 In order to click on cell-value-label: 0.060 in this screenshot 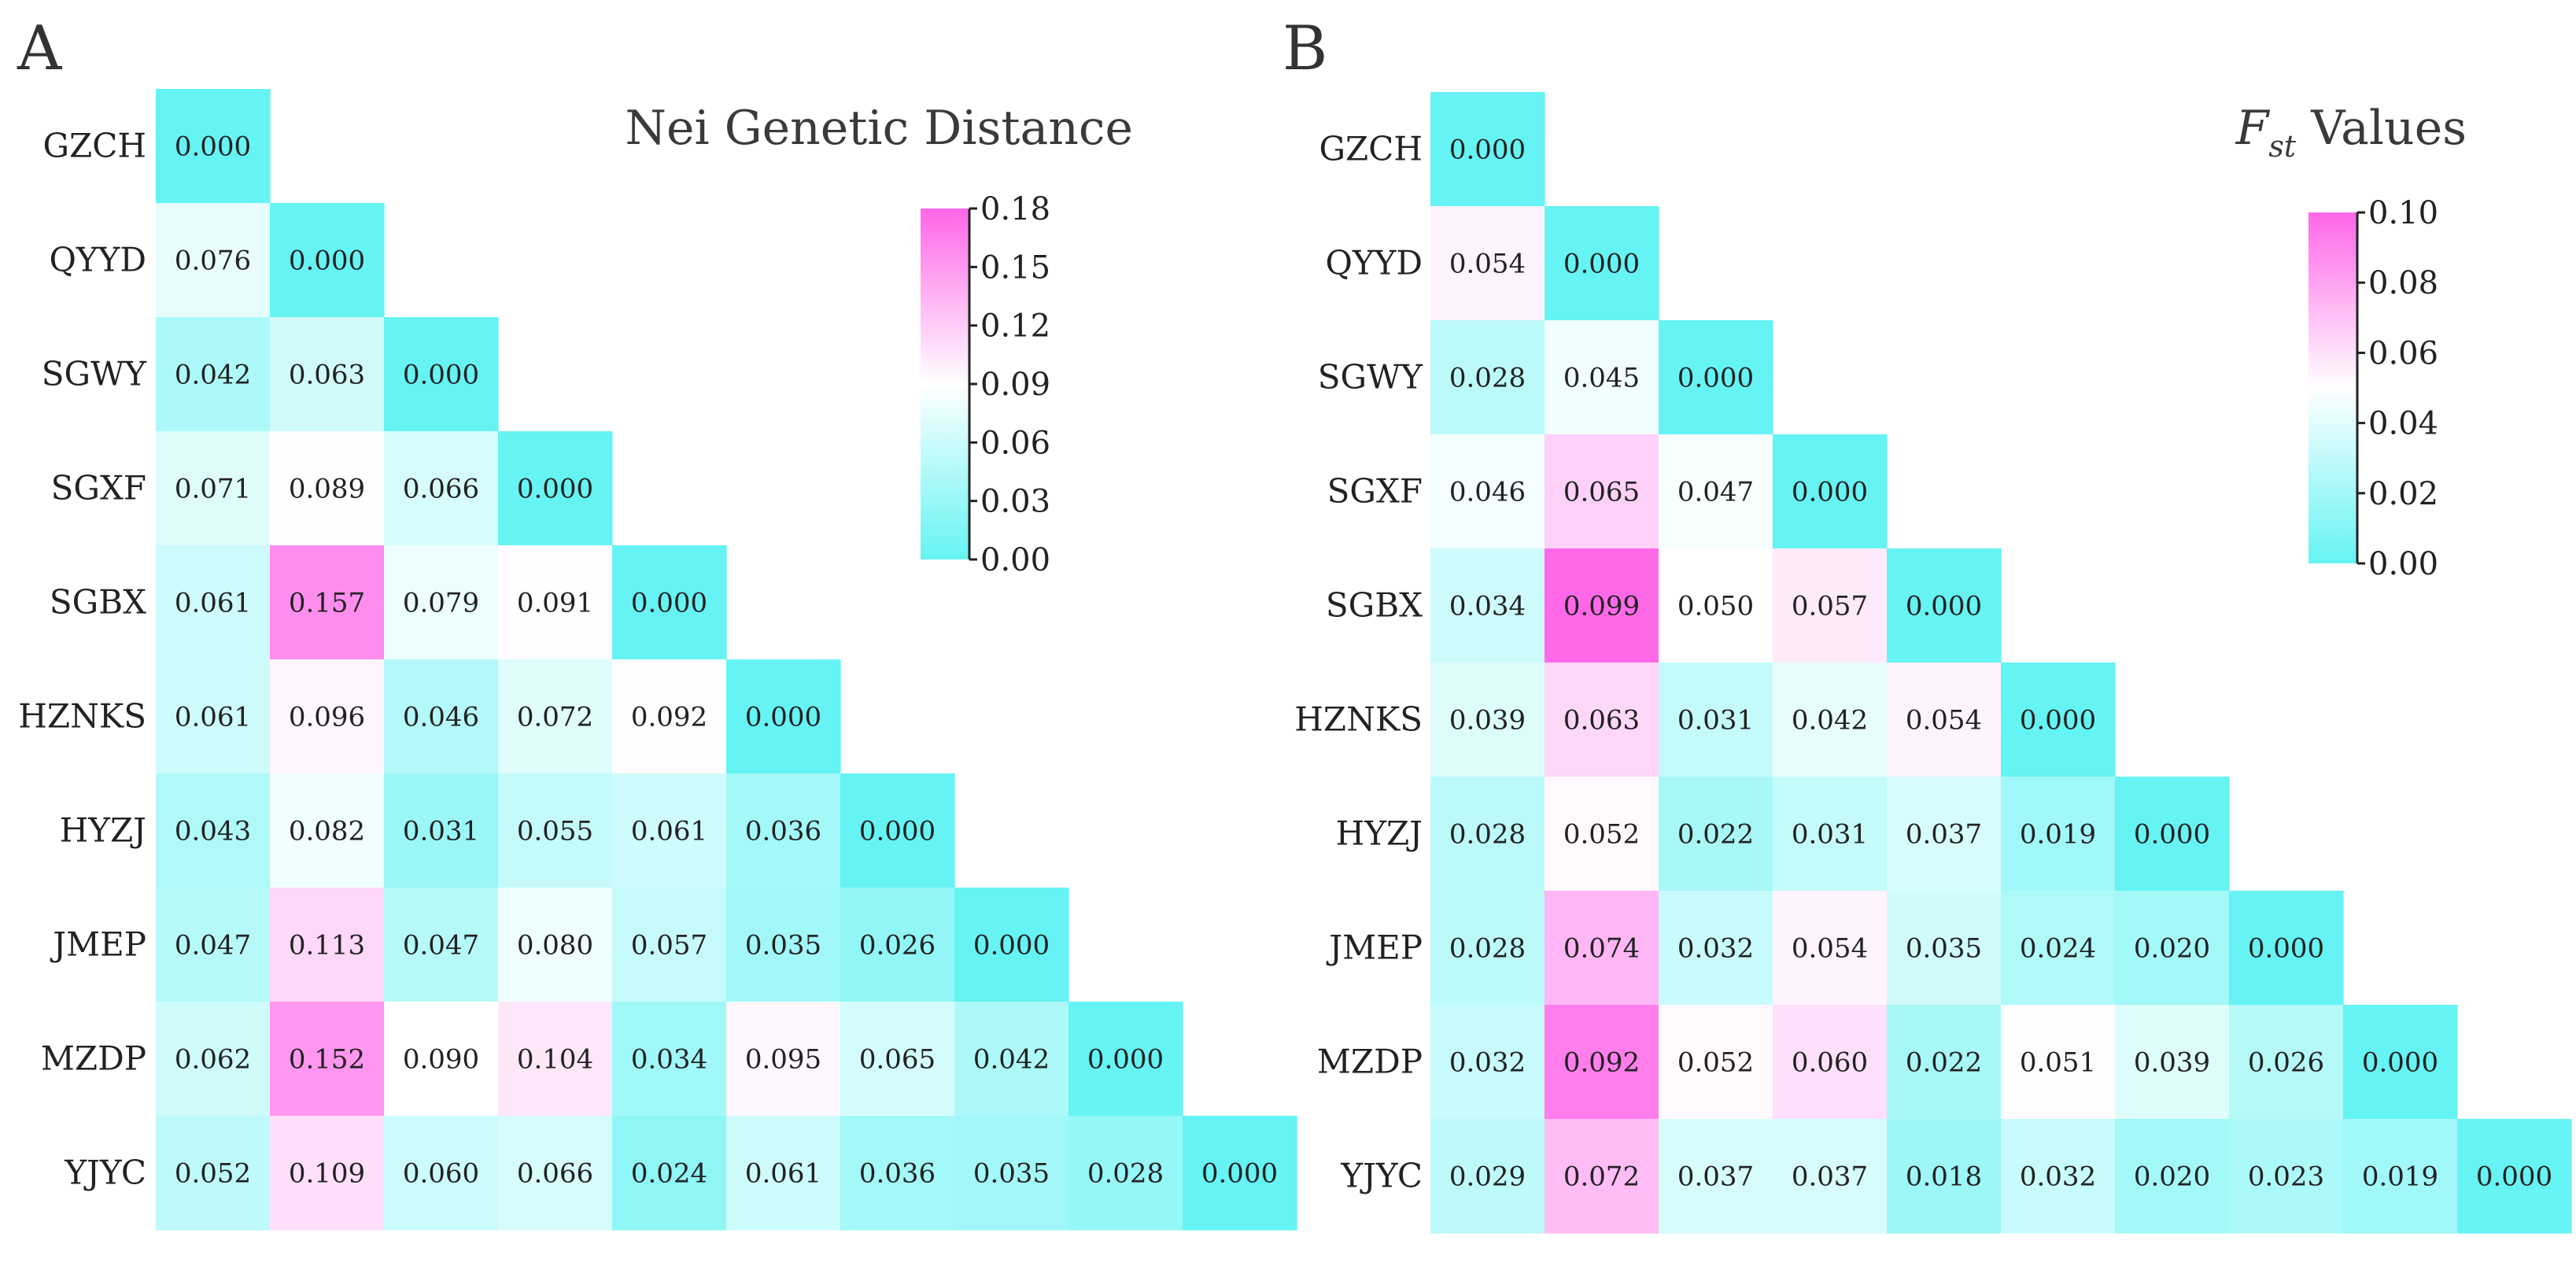, I will do `click(1830, 1063)`.